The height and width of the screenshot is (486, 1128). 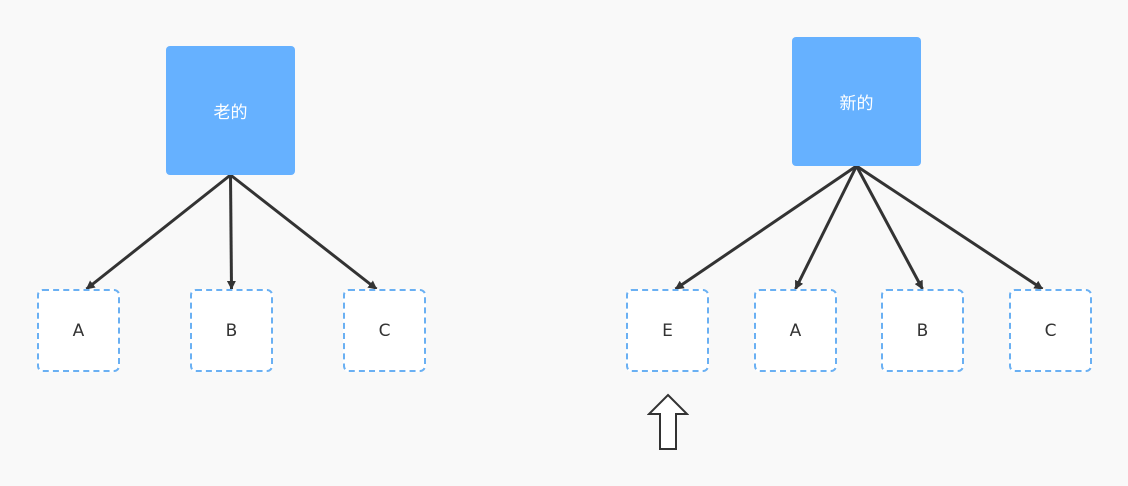 I want to click on new-edge-to-c, so click(x=949, y=227).